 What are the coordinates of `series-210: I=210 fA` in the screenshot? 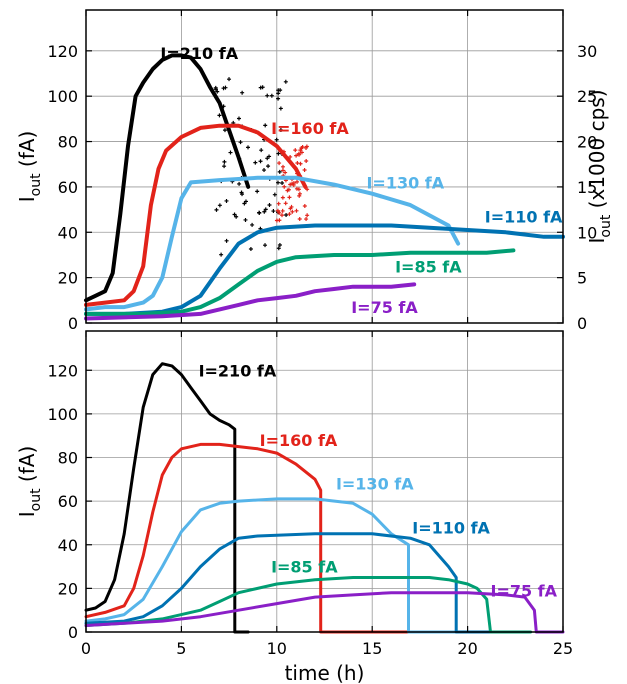 It's located at (186, 173).